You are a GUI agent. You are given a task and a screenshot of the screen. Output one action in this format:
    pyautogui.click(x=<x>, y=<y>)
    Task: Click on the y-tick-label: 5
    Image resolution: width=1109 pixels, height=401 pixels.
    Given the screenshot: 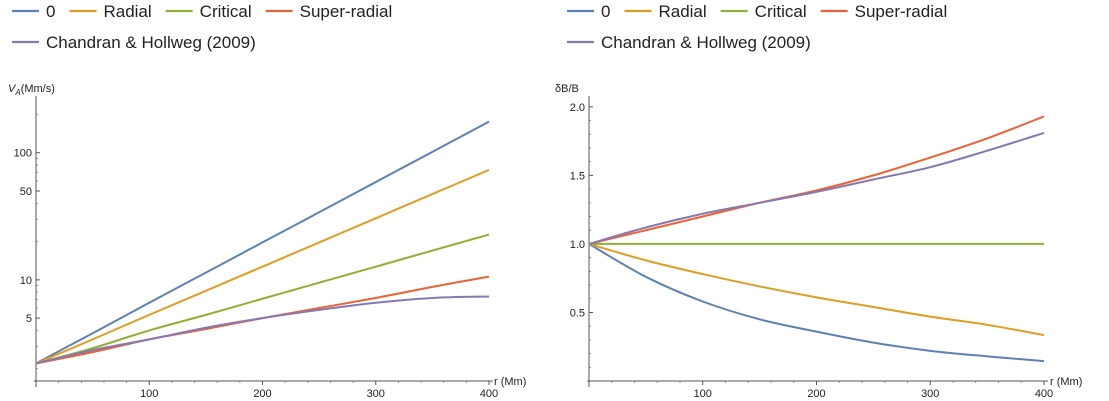 What is the action you would take?
    pyautogui.click(x=29, y=319)
    